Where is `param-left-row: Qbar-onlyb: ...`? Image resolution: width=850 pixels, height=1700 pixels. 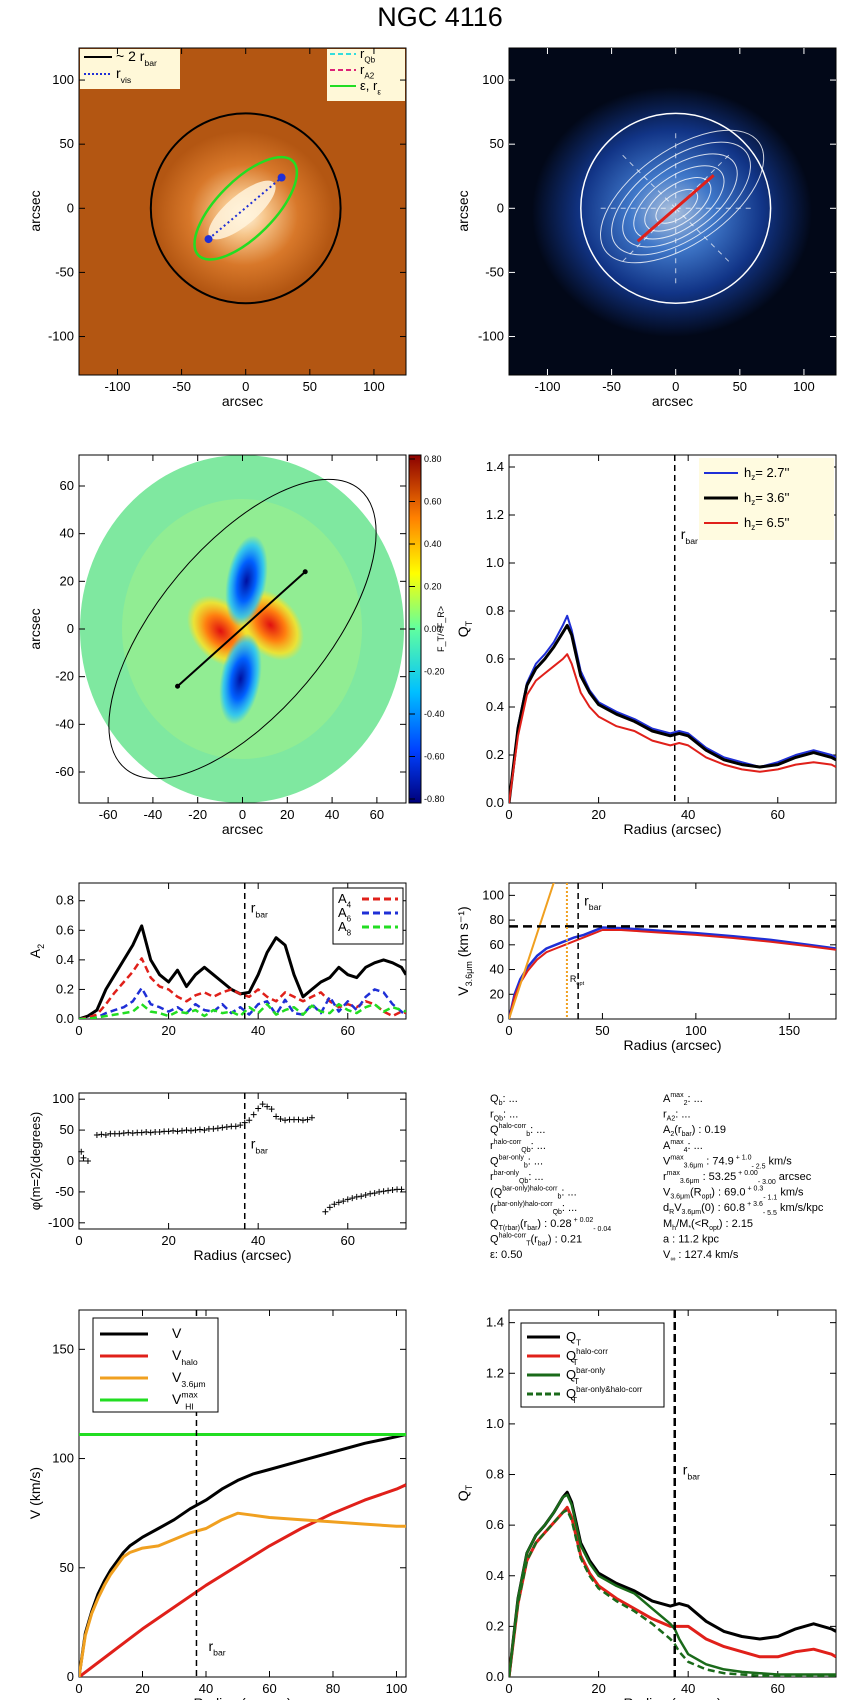
param-left-row: Qbar-onlyb: ... is located at coordinates (516, 1161).